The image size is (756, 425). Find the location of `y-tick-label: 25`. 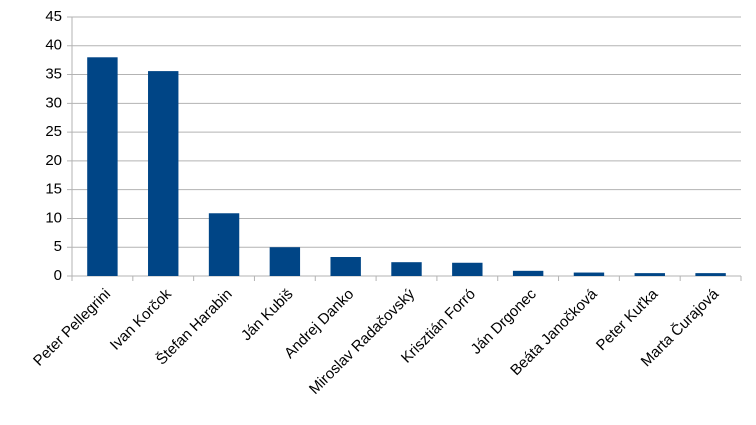

y-tick-label: 25 is located at coordinates (53, 131).